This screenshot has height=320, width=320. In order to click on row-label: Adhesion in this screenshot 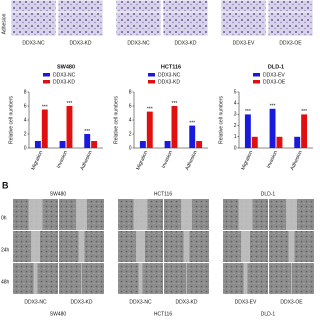, I will do `click(4, 23)`.